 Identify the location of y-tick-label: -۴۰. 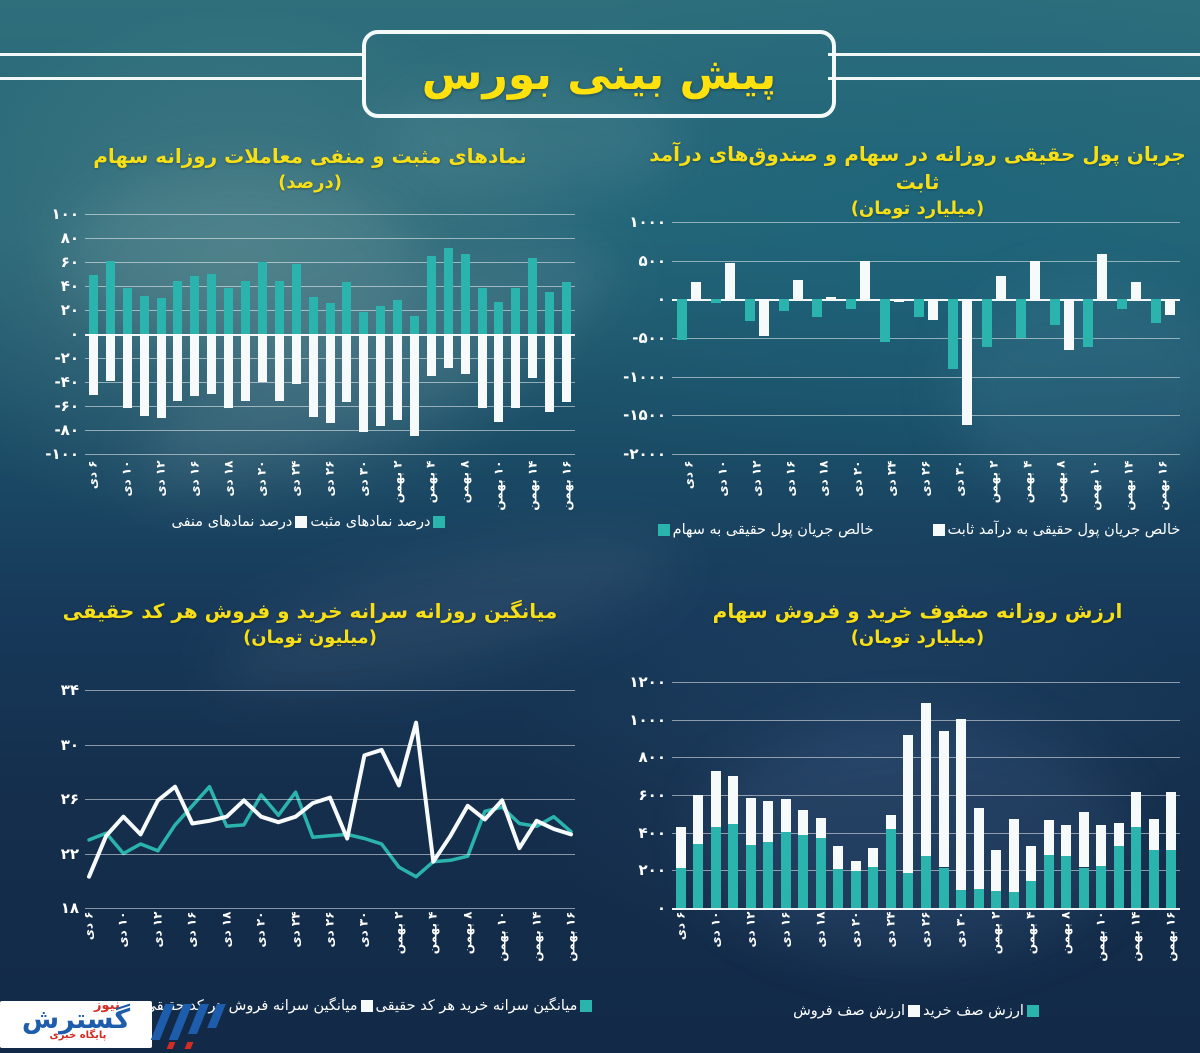
(66, 382).